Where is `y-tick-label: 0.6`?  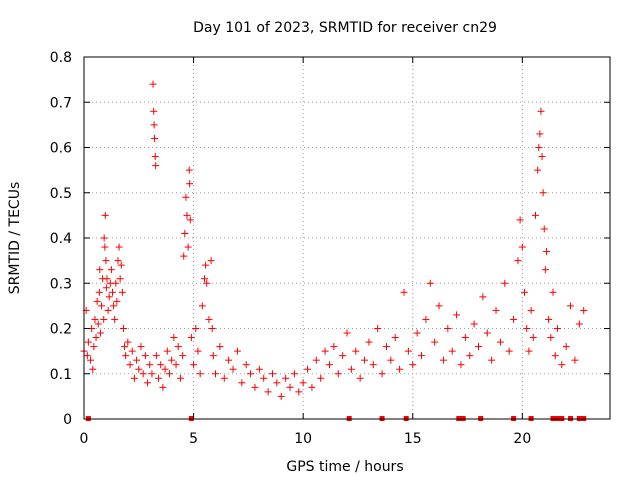
y-tick-label: 0.6 is located at coordinates (61, 149).